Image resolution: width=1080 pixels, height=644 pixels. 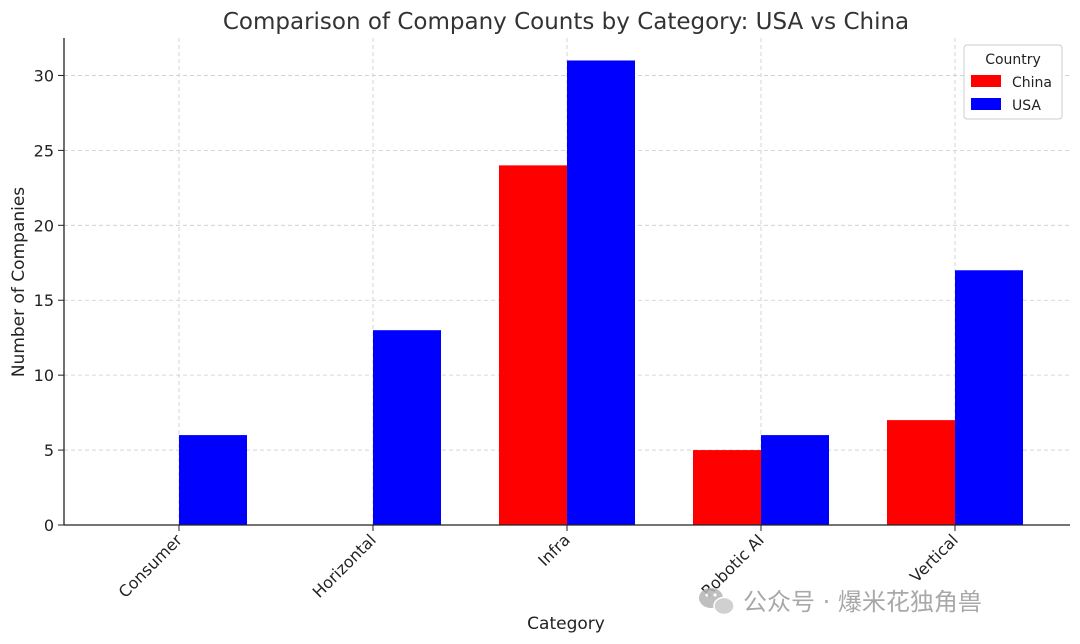 I want to click on y-tick-label: 15, so click(x=44, y=300).